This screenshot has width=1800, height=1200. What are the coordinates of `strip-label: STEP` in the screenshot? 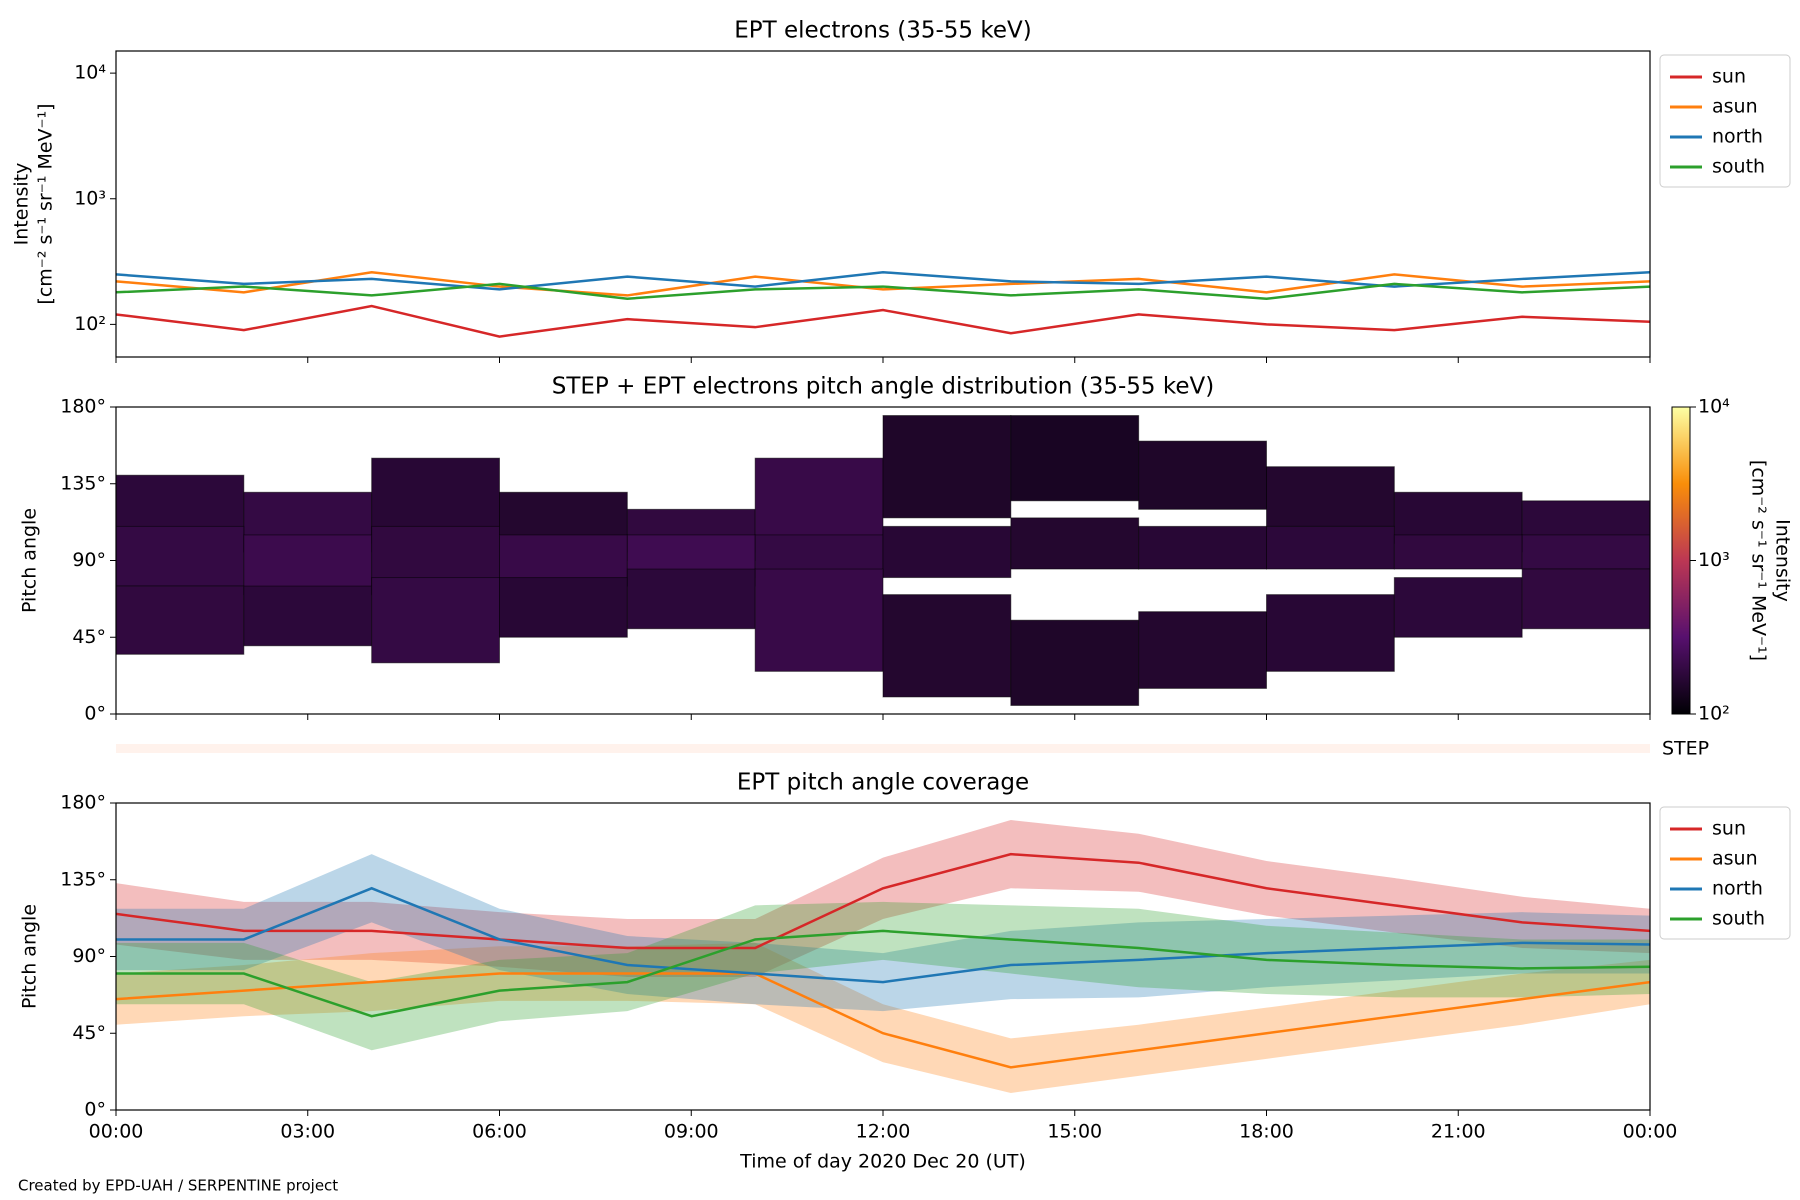 It's located at (1685, 749).